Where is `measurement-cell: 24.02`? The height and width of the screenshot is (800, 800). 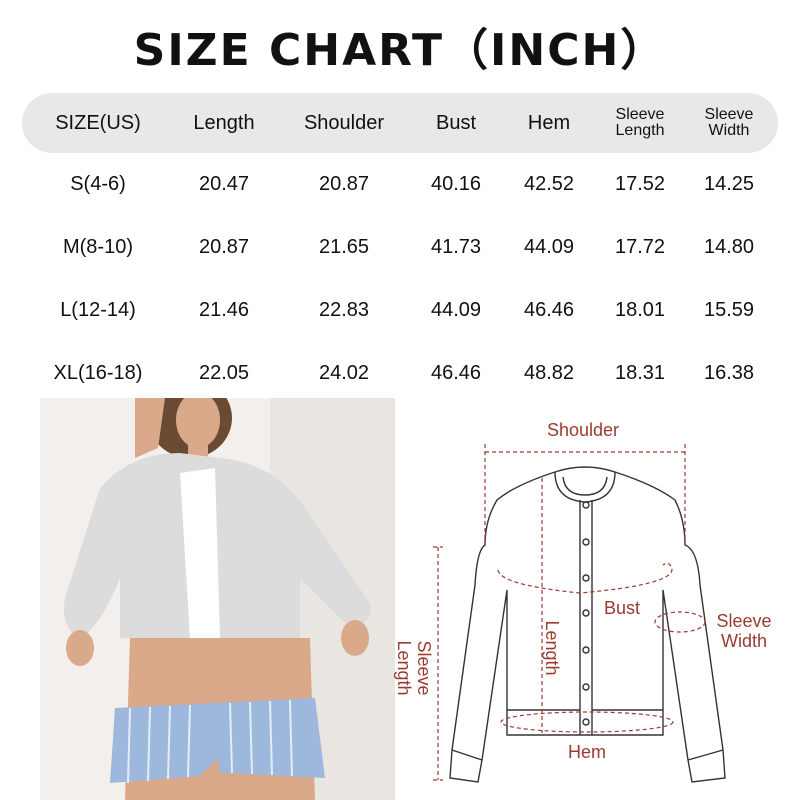 measurement-cell: 24.02 is located at coordinates (344, 373).